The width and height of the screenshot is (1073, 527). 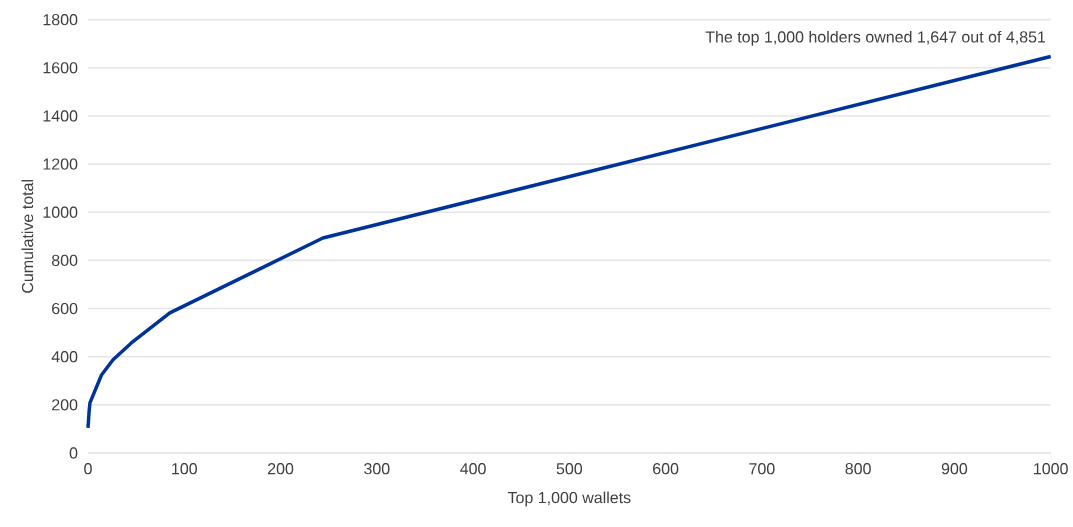 I want to click on y-tick-label: 800, so click(x=64, y=260).